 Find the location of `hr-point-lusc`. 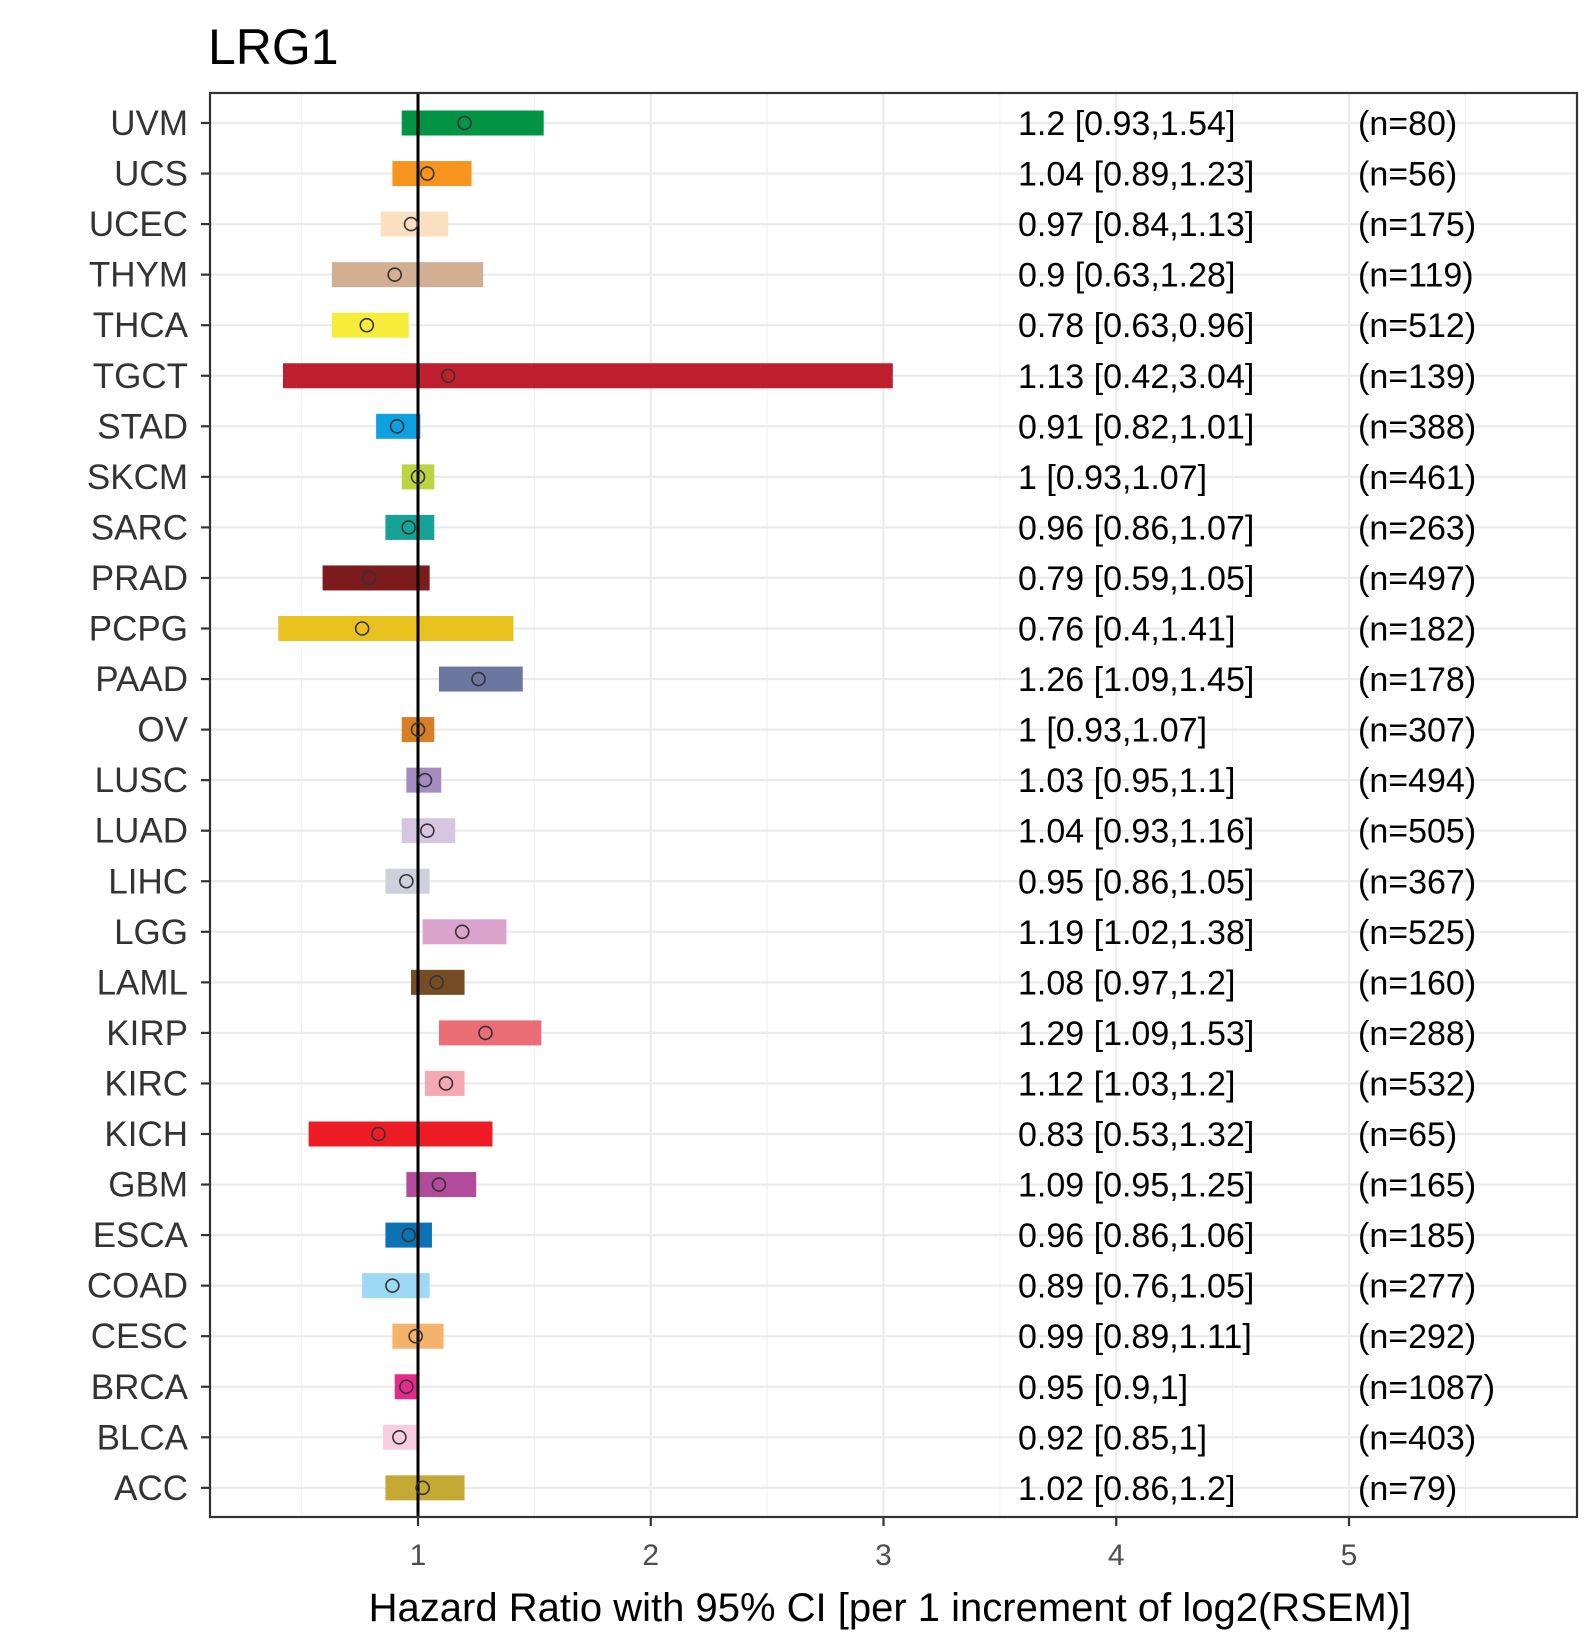

hr-point-lusc is located at coordinates (425, 780).